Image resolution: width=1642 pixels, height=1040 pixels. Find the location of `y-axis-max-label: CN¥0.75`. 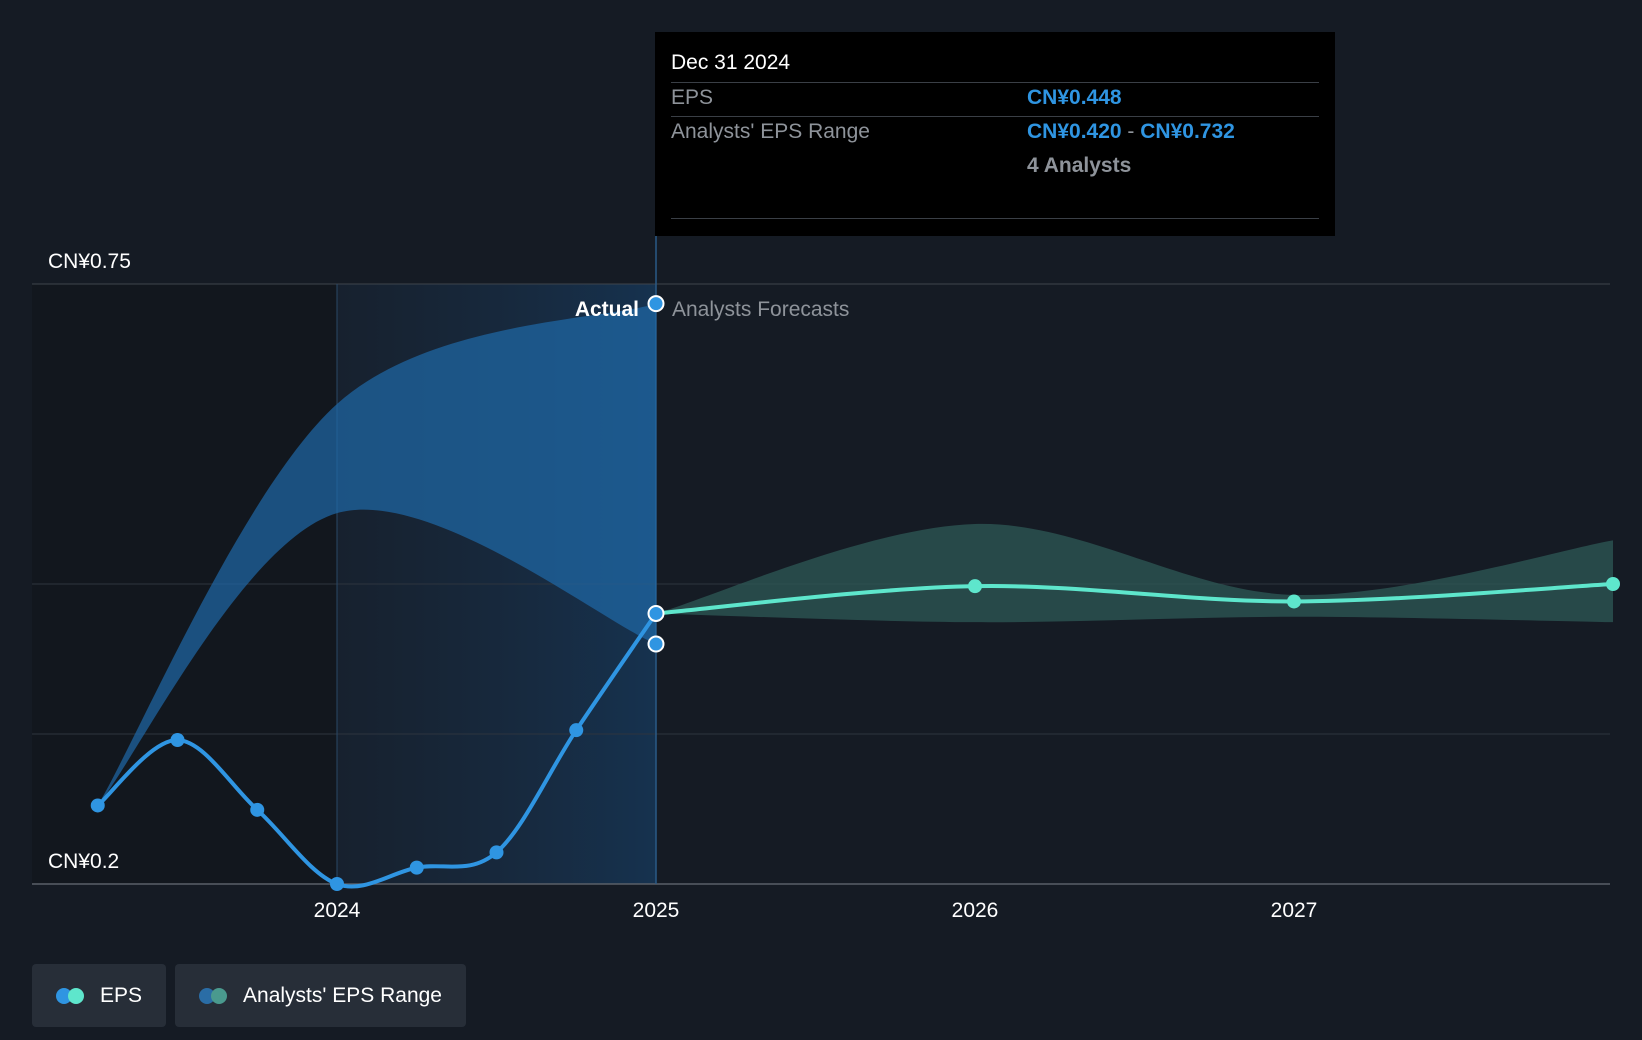

y-axis-max-label: CN¥0.75 is located at coordinates (89, 261).